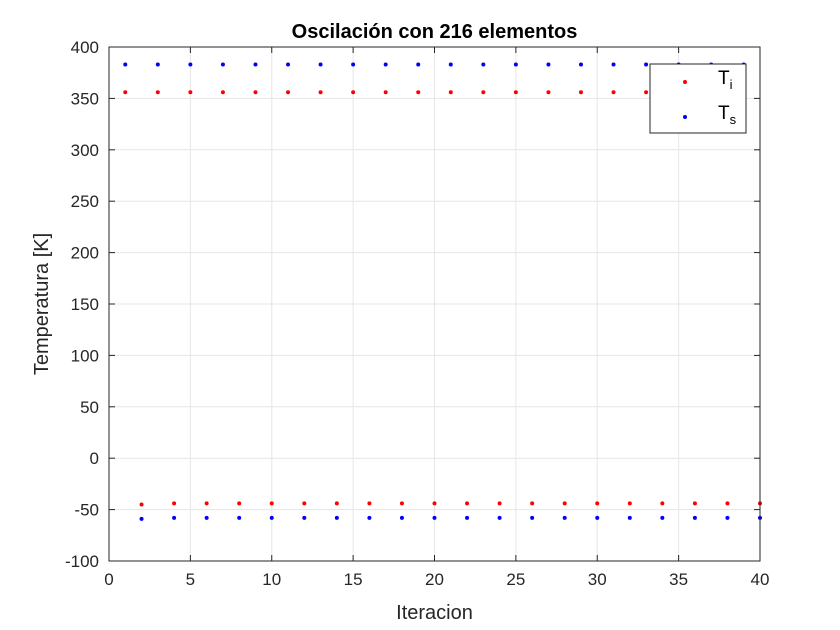 This screenshot has height=630, width=840. I want to click on y-tick-label: 50, so click(89, 407).